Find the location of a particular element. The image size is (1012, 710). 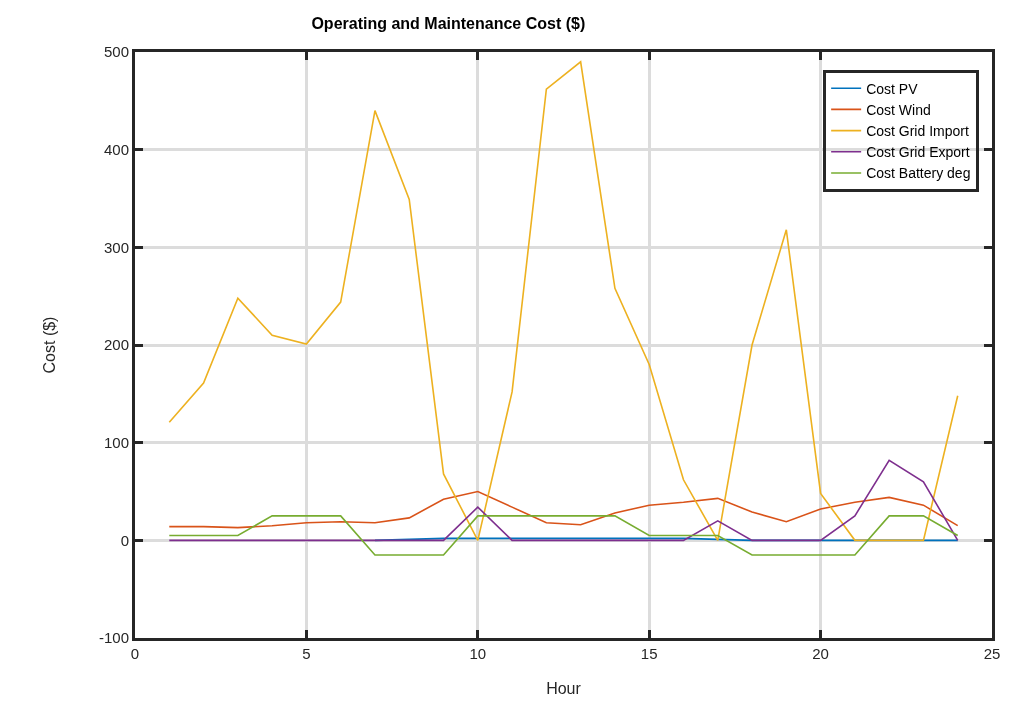

y-tick-label: 100 is located at coordinates (116, 442).